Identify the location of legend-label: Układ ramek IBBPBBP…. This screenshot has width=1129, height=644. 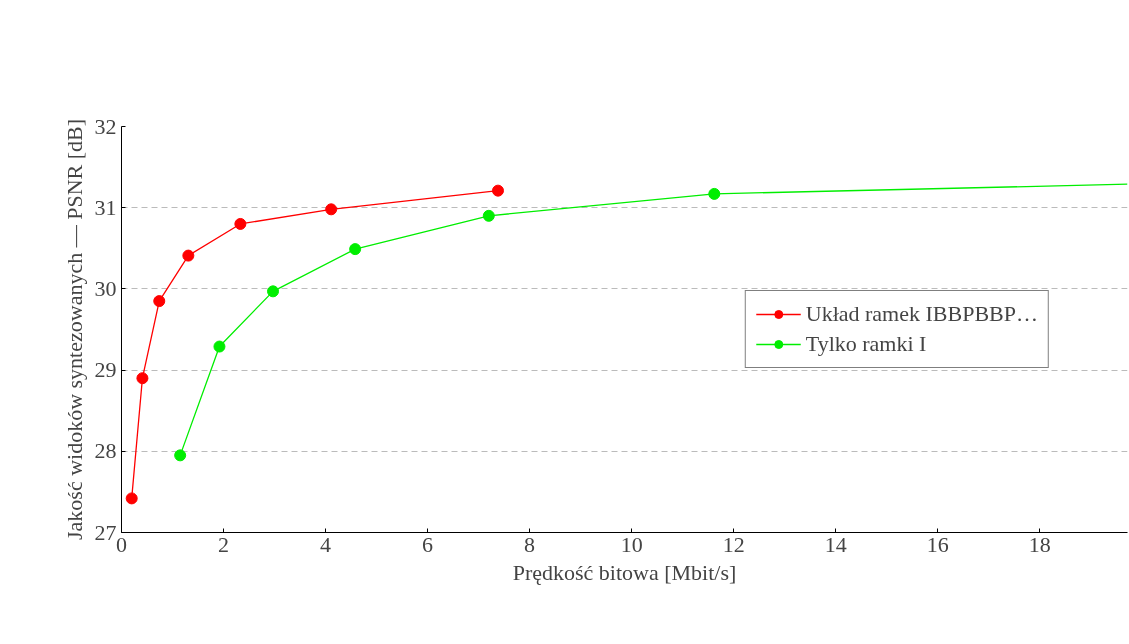
(921, 314).